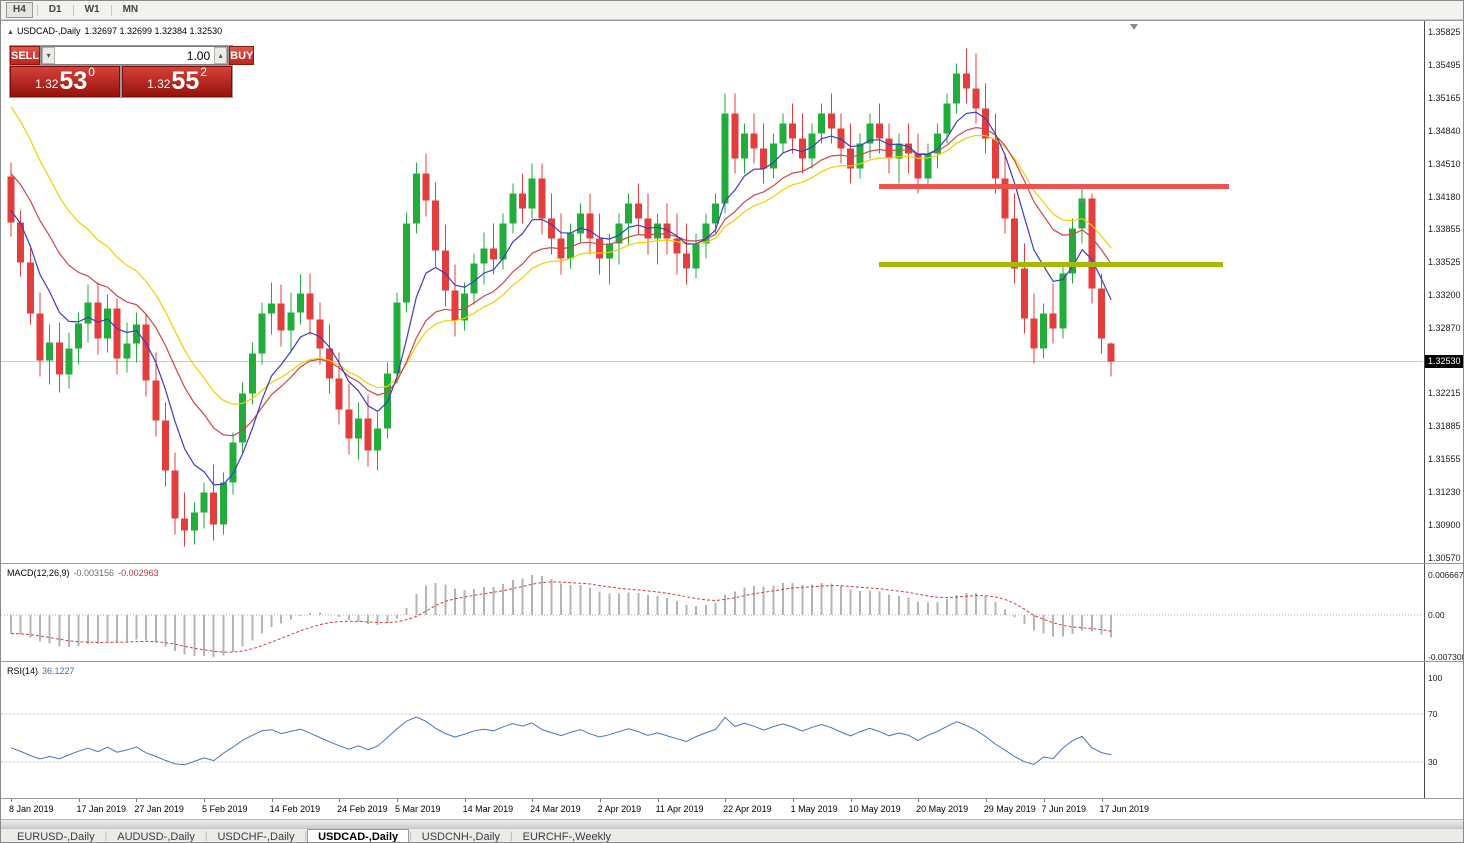 This screenshot has width=1464, height=843. I want to click on date-label: 7 Jun 2019, so click(1064, 809).